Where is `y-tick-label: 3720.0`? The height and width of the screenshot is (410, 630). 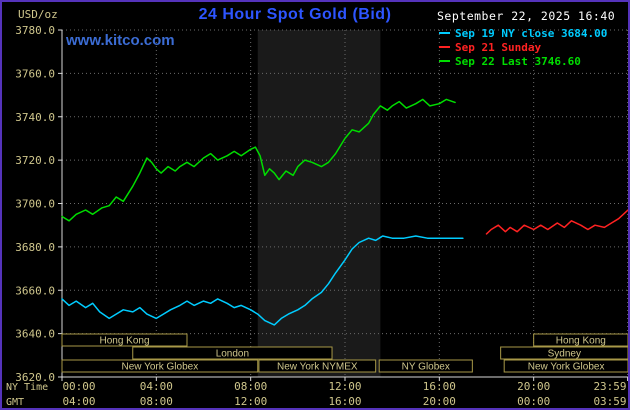 y-tick-label: 3720.0 is located at coordinates (35, 160).